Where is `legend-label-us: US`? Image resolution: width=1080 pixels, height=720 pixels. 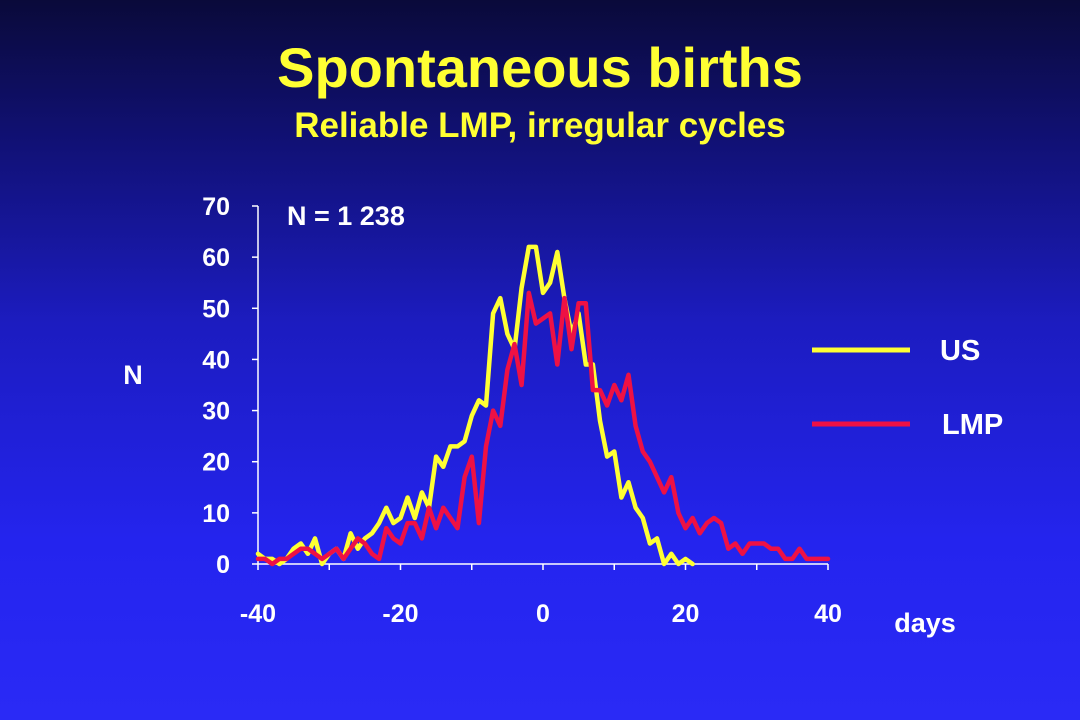 legend-label-us: US is located at coordinates (960, 351).